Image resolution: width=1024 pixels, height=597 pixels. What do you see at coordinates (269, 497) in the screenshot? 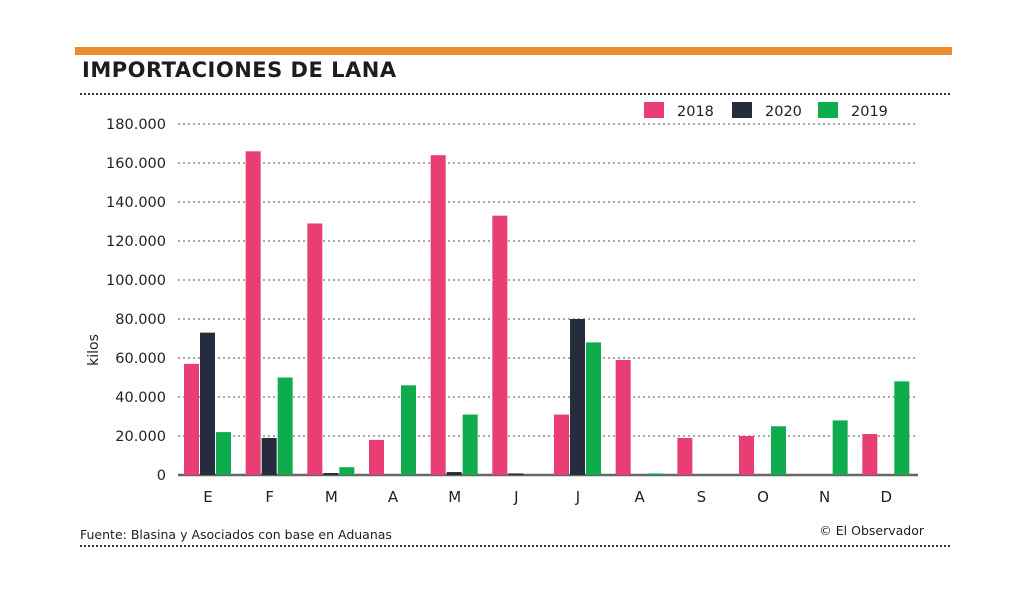
I see `x-tick-label: F` at bounding box center [269, 497].